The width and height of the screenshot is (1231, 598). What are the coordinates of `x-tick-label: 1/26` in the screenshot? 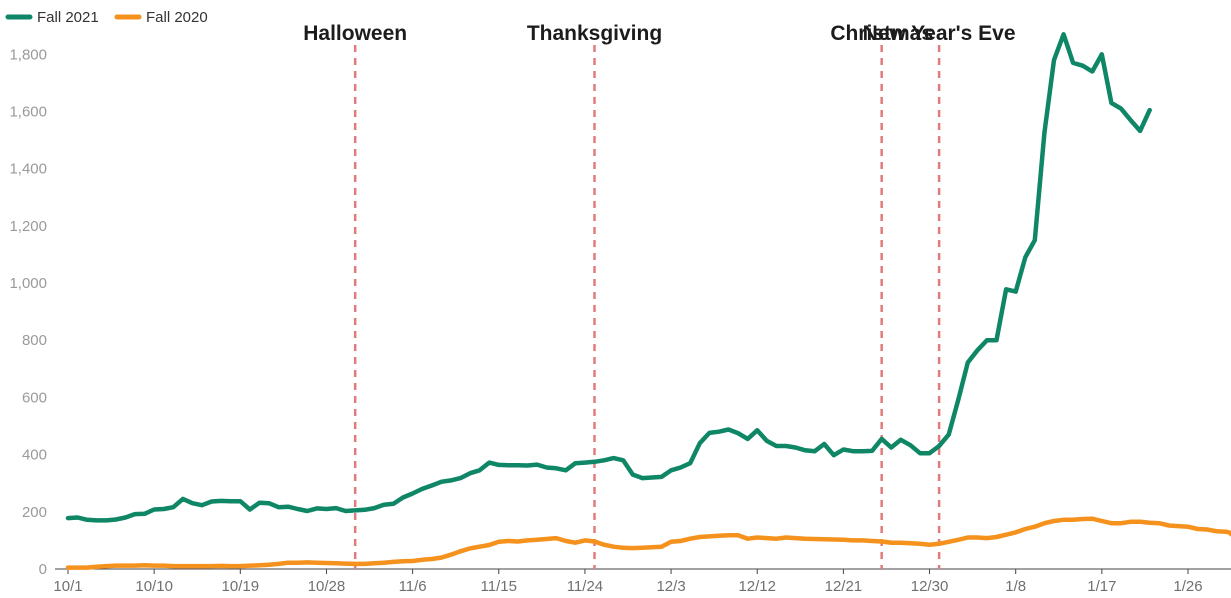 It's located at (1187, 586).